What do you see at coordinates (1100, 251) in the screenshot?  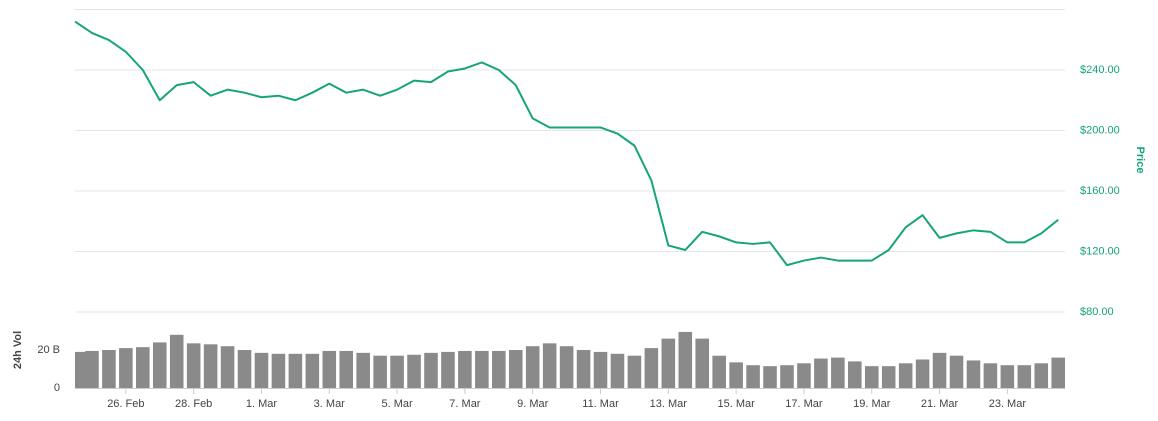 I see `y-tick-label: $120.00` at bounding box center [1100, 251].